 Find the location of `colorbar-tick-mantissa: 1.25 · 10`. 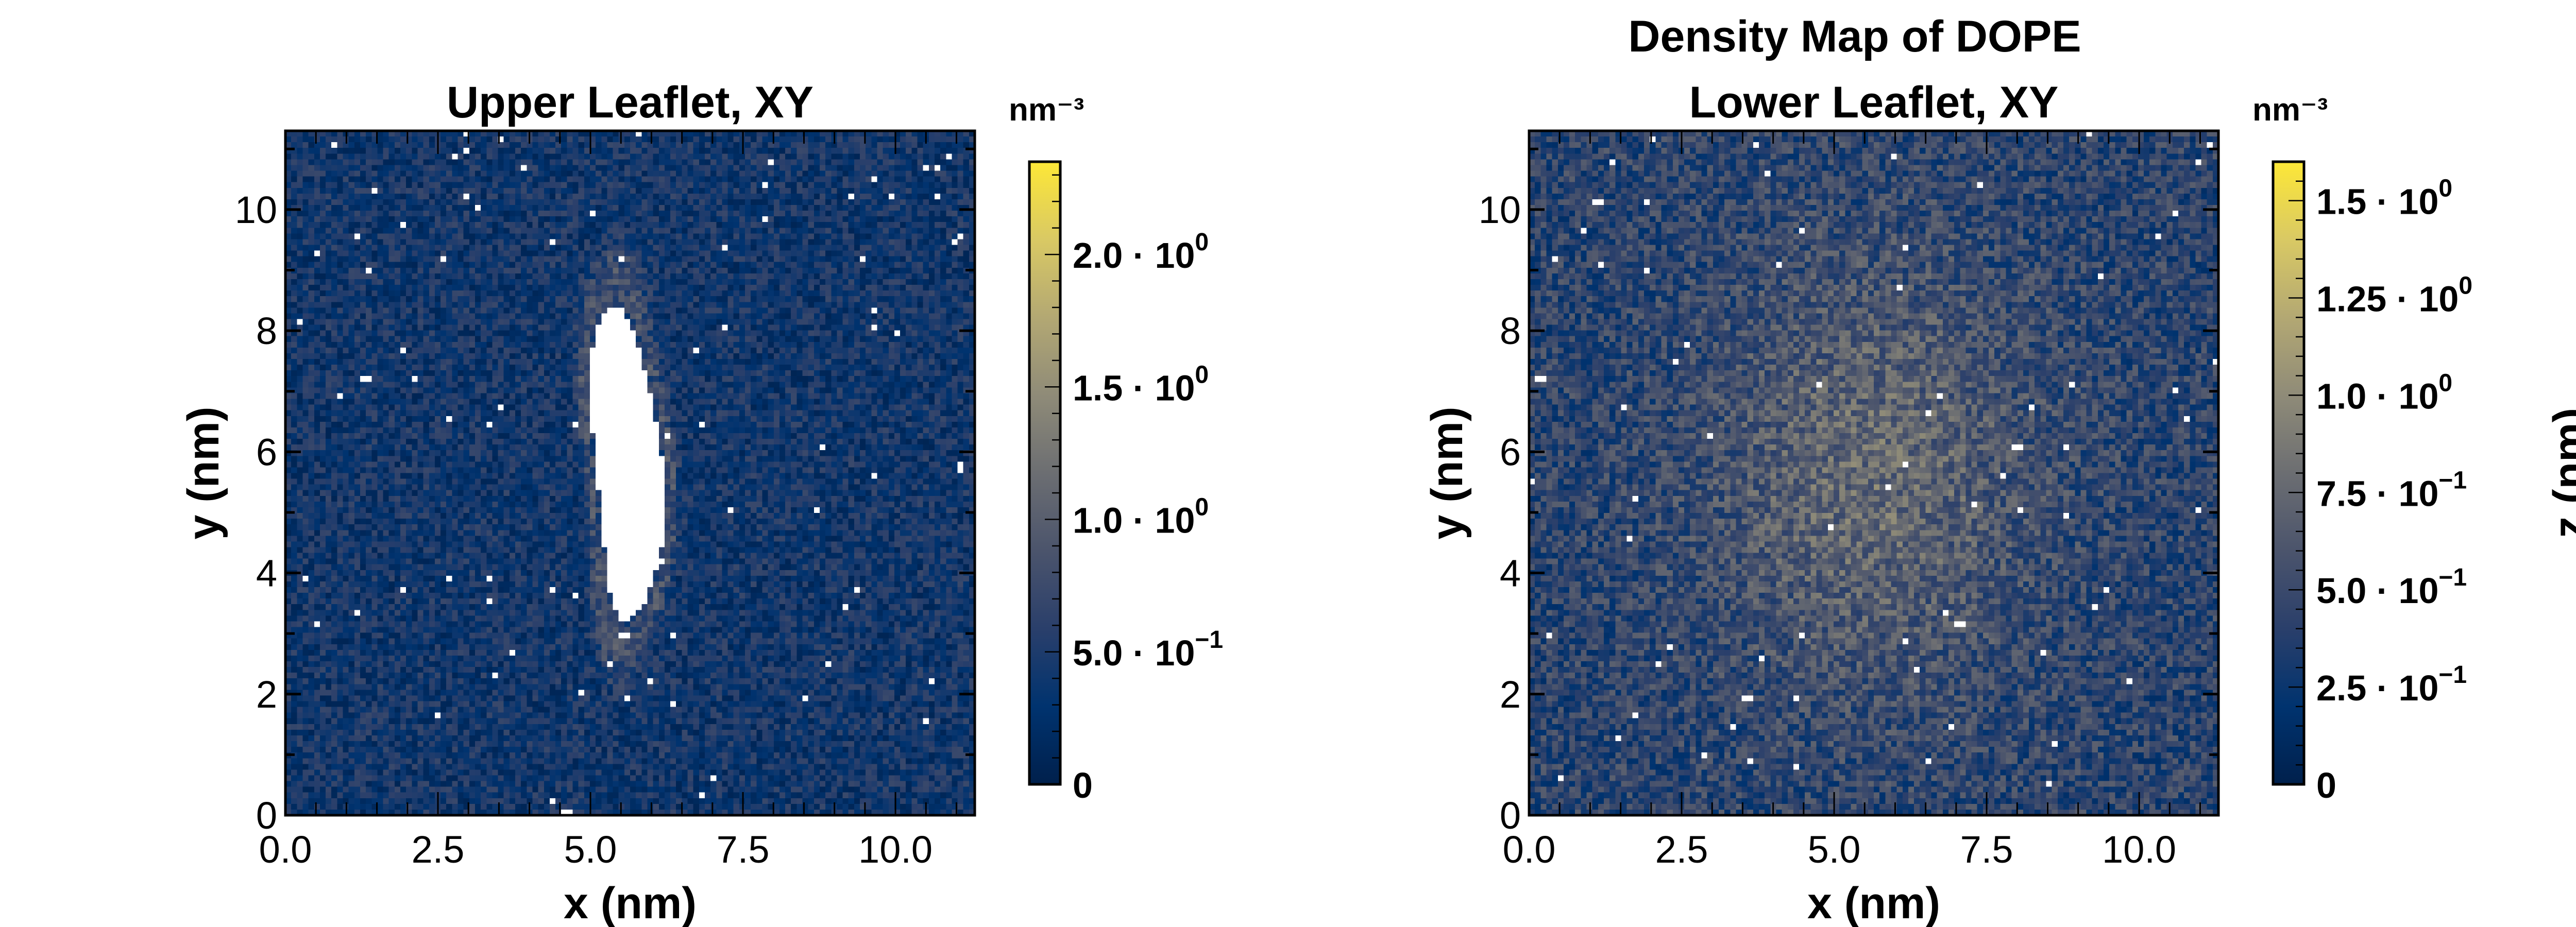

colorbar-tick-mantissa: 1.25 · 10 is located at coordinates (2387, 299).